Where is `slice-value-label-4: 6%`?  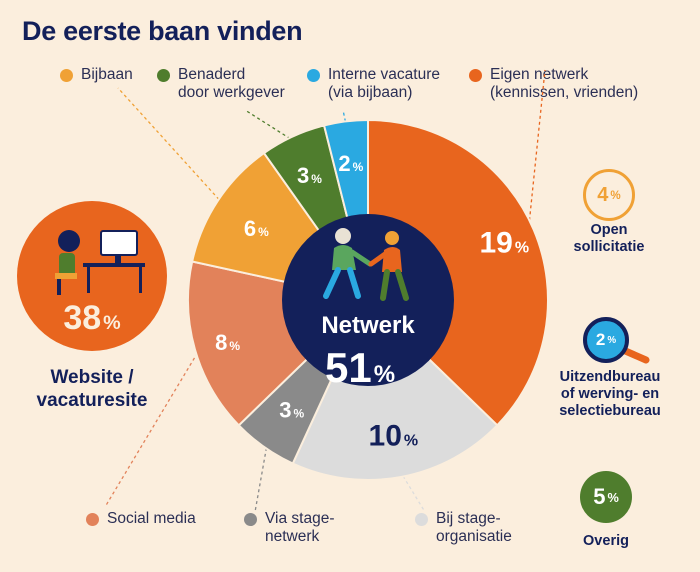
slice-value-label-4: 6% is located at coordinates (256, 228).